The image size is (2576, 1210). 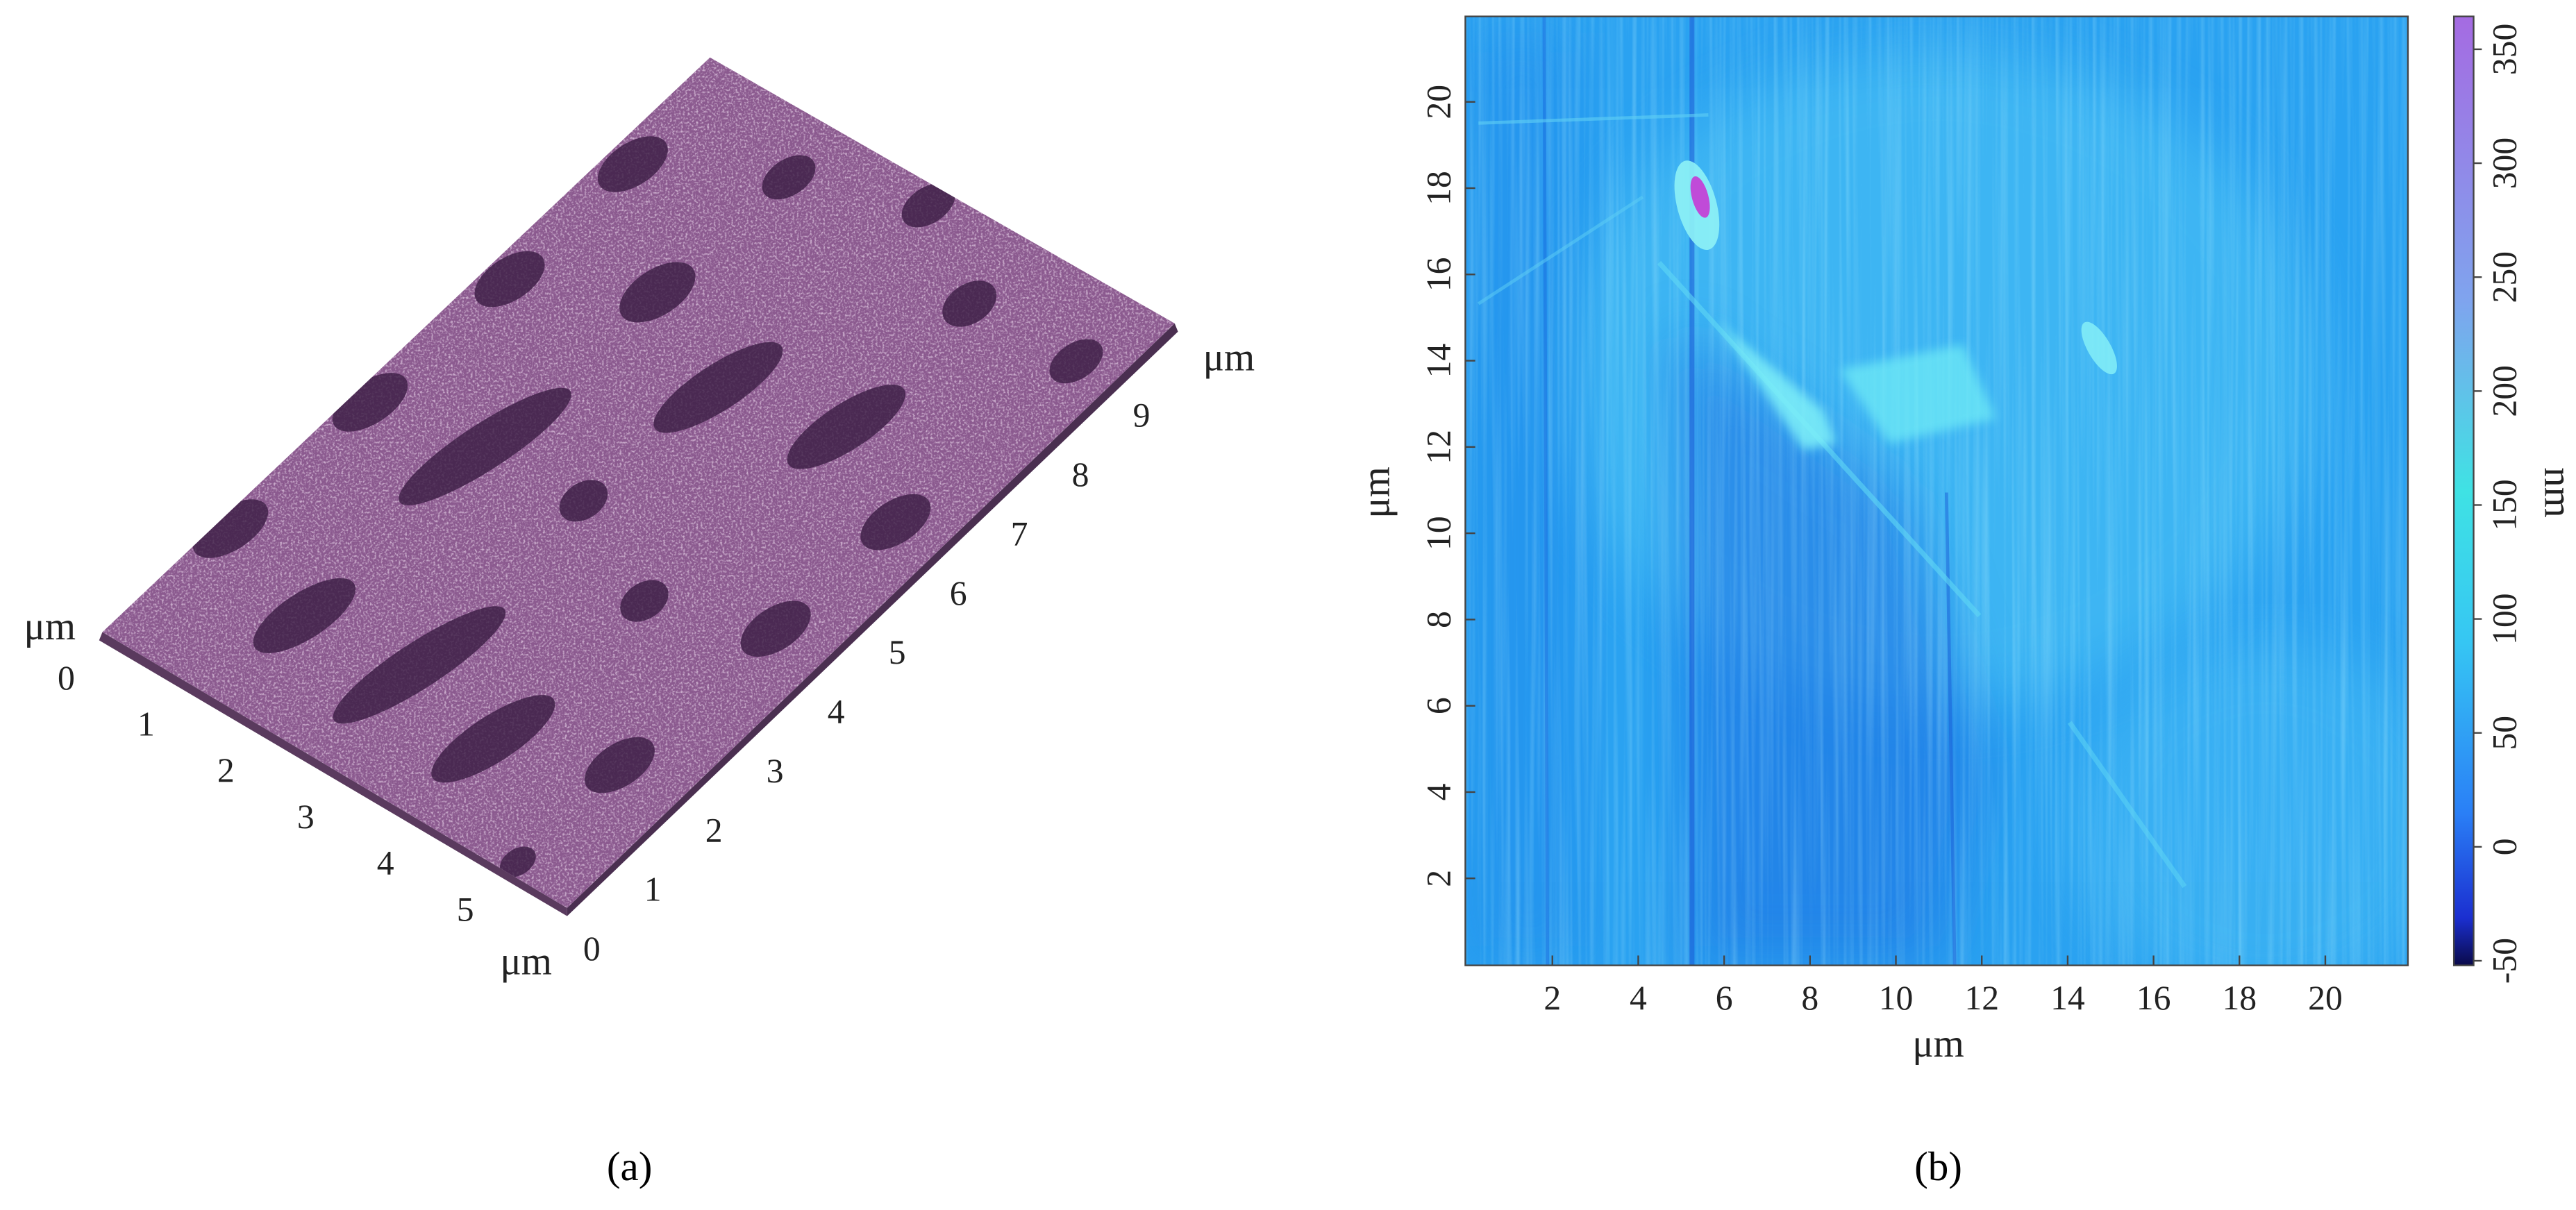 I want to click on colorbar-tick-label: 200, so click(x=2505, y=391).